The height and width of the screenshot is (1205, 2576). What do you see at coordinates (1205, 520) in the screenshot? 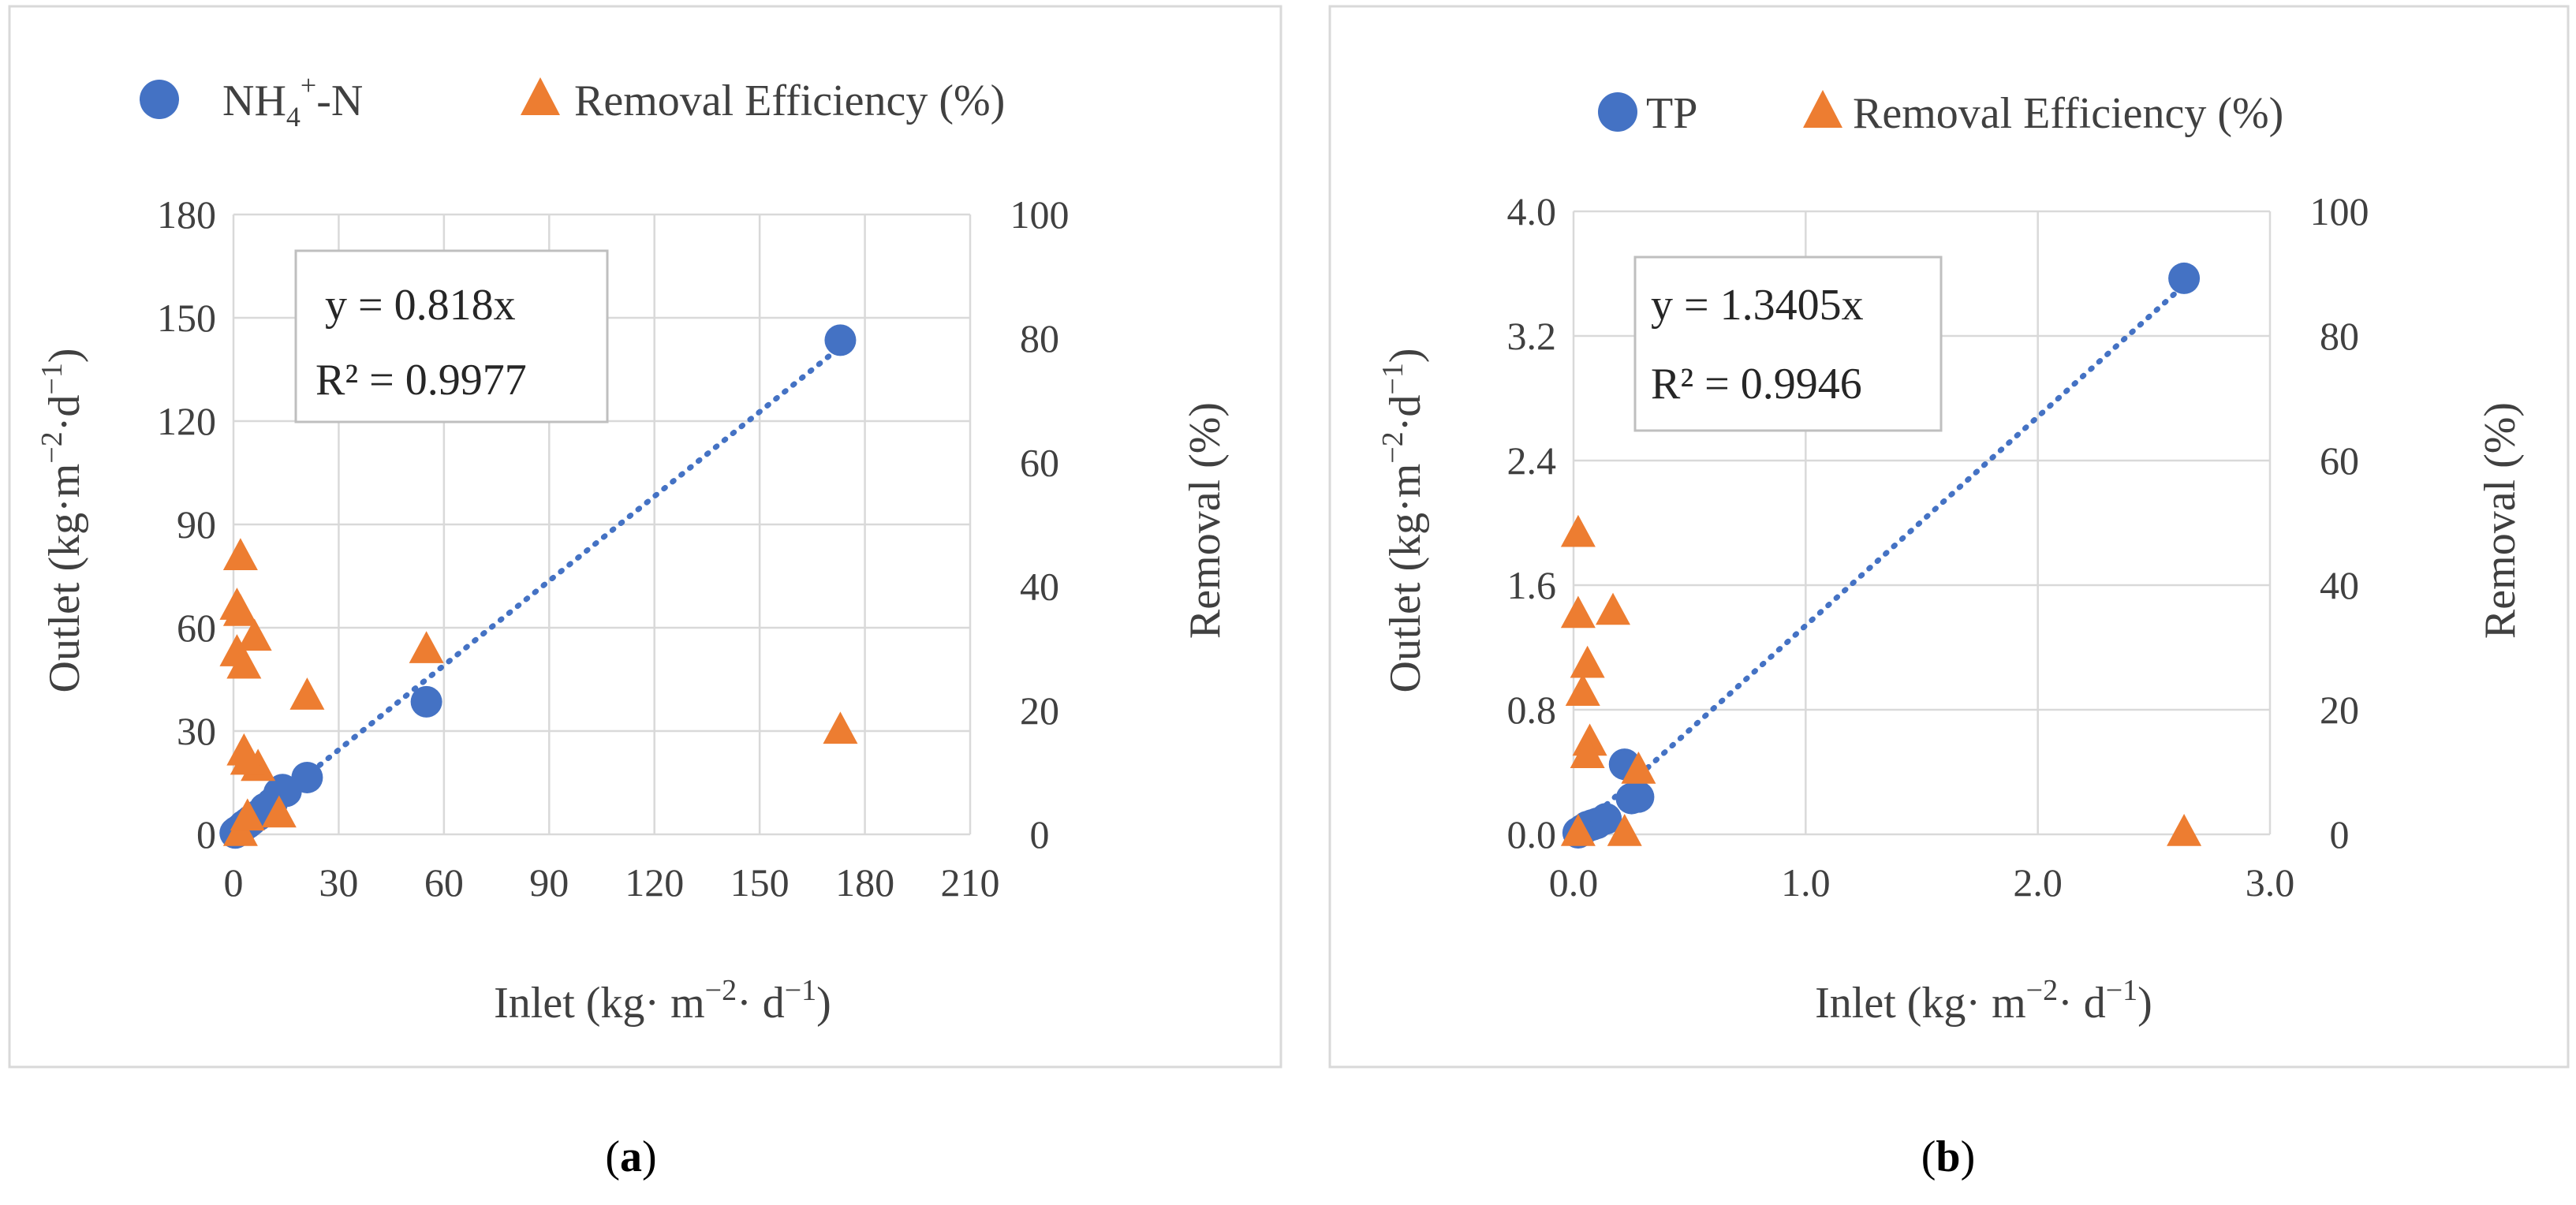
I see `y2-axis-label-a: Removal (%)` at bounding box center [1205, 520].